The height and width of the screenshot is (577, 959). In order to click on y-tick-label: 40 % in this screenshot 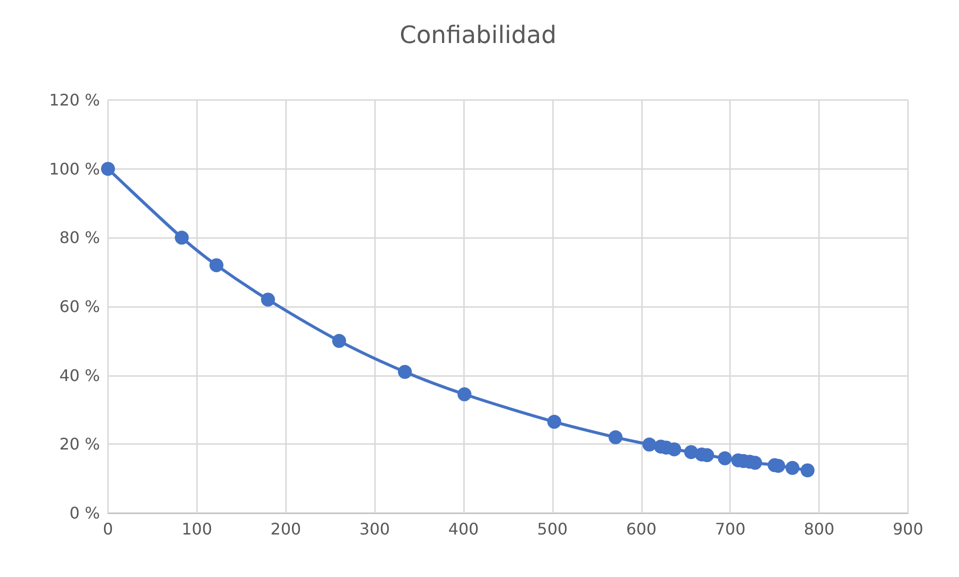, I will do `click(79, 375)`.